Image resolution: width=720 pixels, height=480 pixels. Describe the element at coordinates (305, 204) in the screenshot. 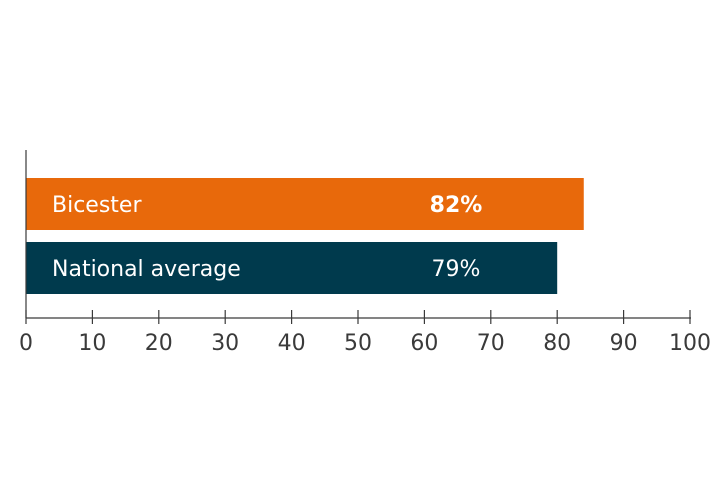

I see `bar-bicester` at that location.